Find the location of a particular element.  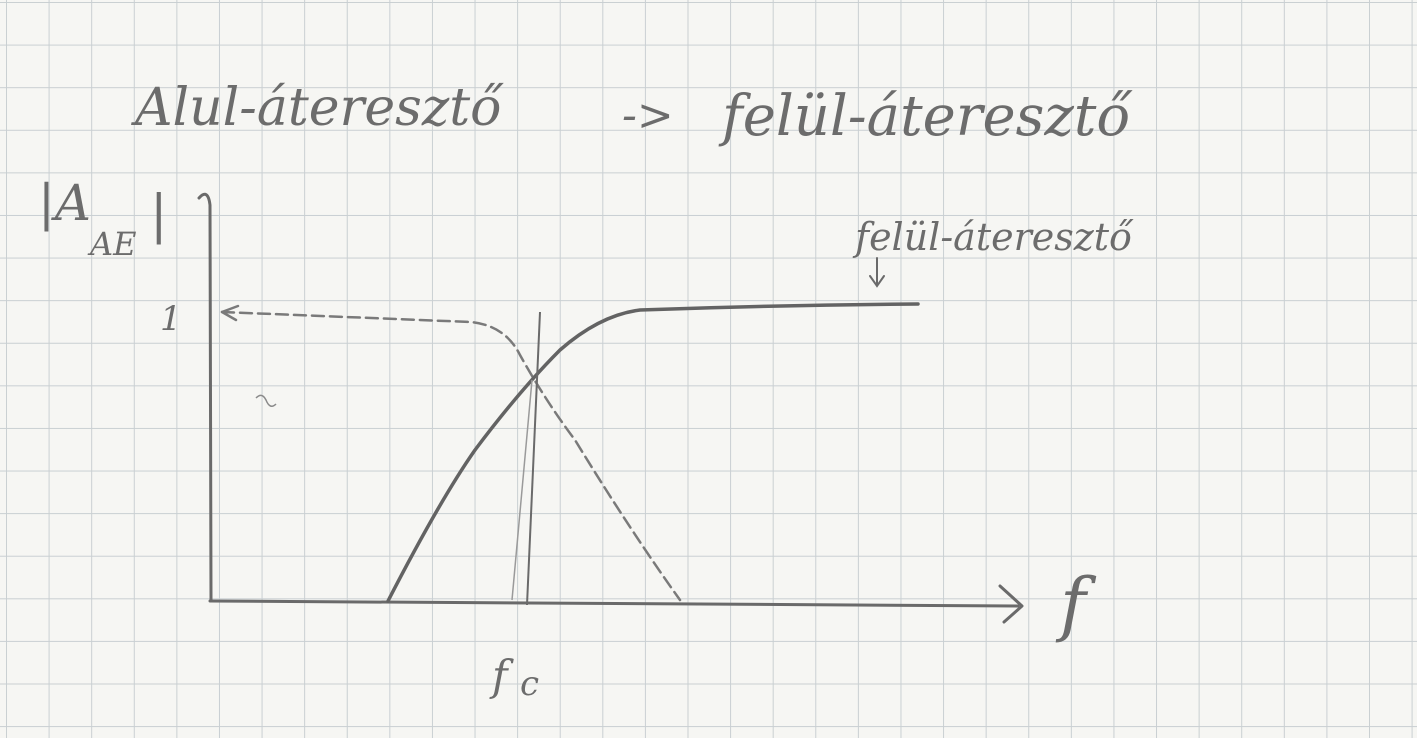

x-axis-line is located at coordinates (614, 603).